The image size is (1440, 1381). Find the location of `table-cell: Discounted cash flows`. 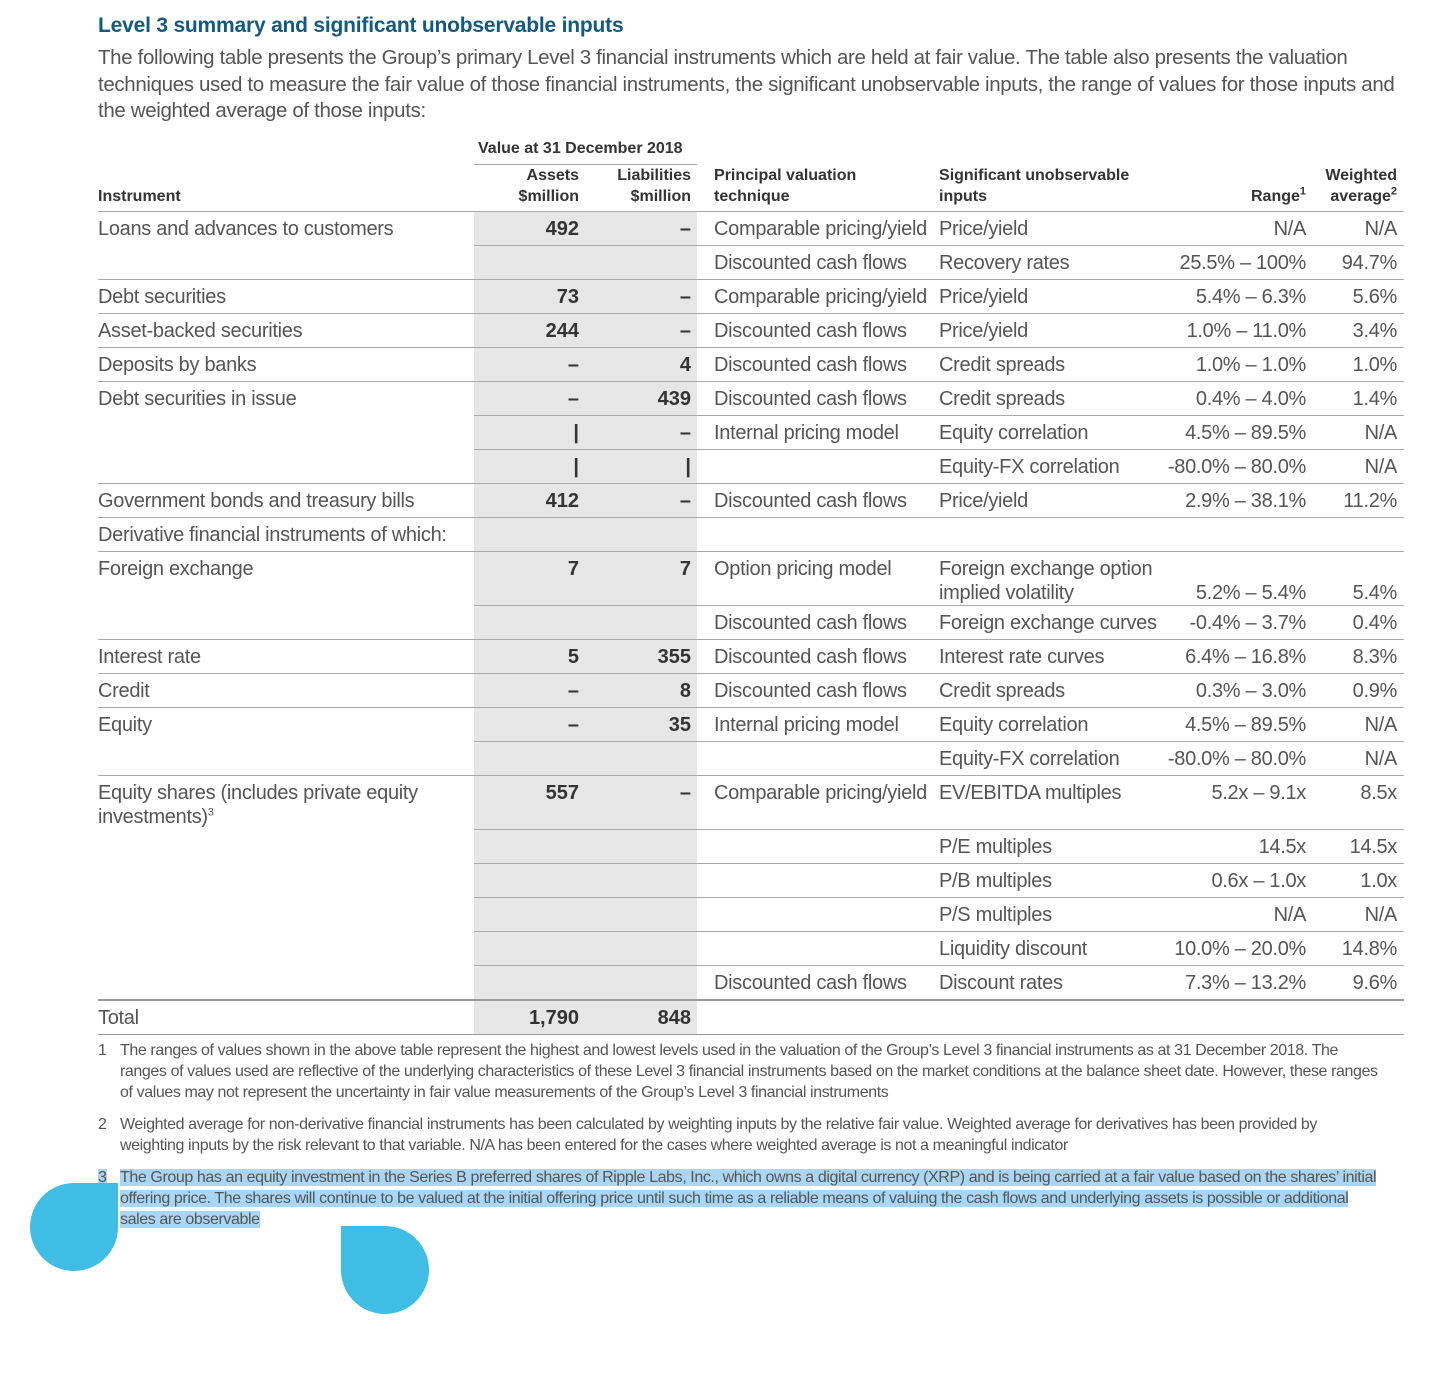

table-cell: Discounted cash flows is located at coordinates (815, 364).